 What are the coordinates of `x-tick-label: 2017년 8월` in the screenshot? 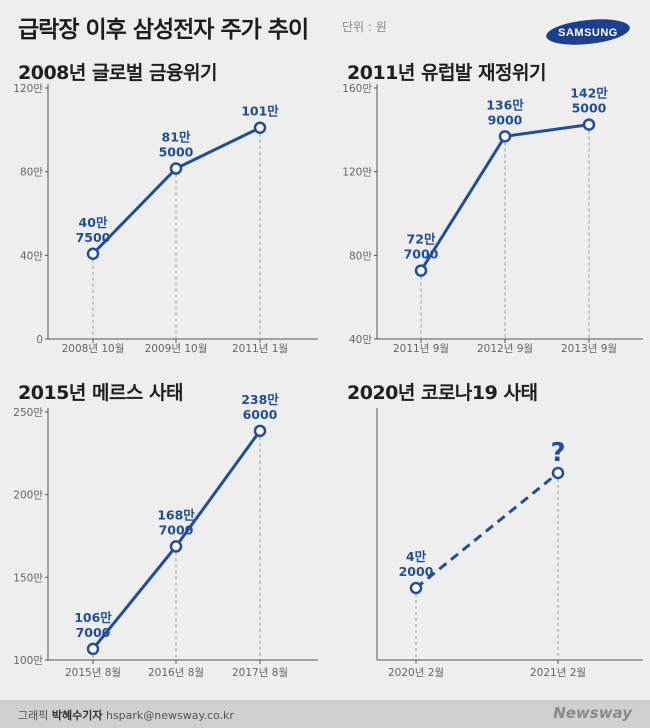 It's located at (260, 673).